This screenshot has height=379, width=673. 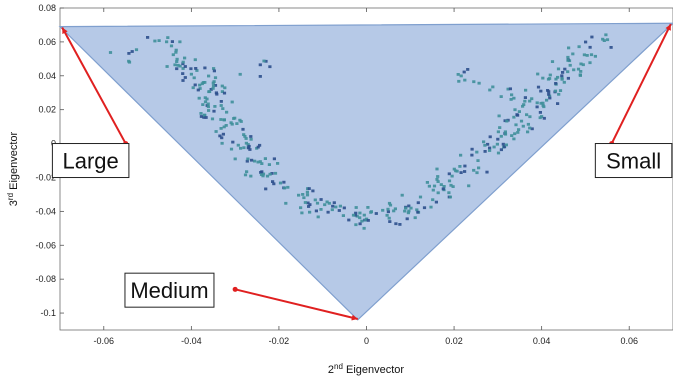 What do you see at coordinates (633, 161) in the screenshot?
I see `small-callout-label: Small` at bounding box center [633, 161].